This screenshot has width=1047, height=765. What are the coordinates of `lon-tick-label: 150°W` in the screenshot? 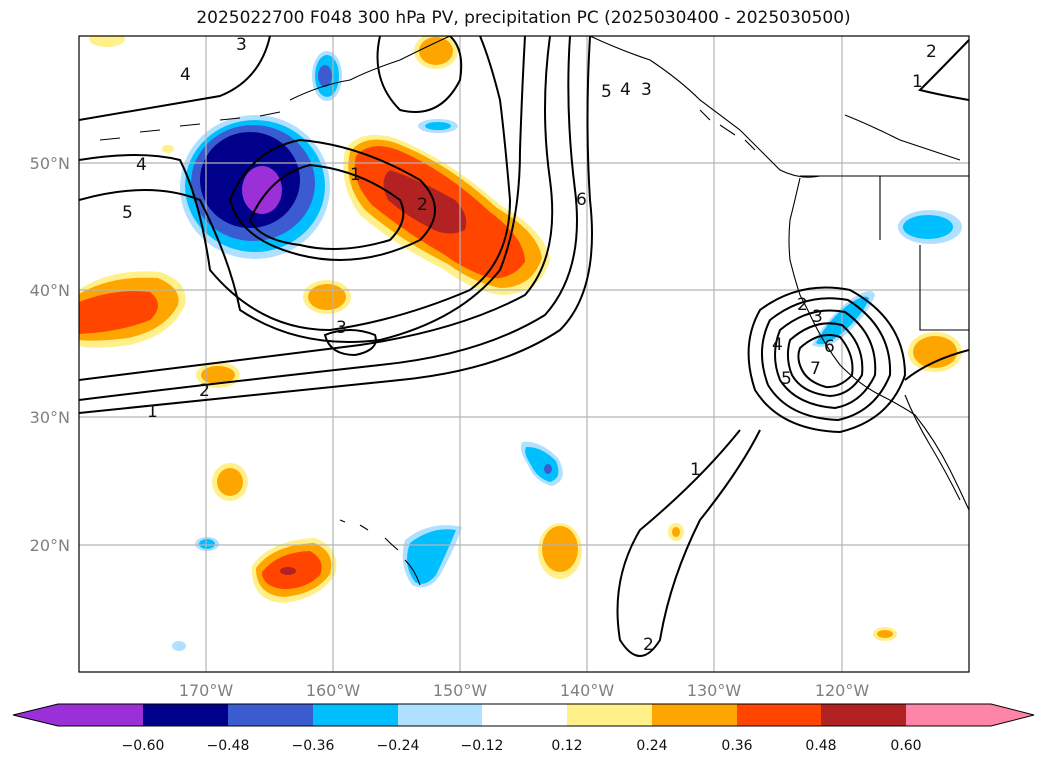 It's located at (460, 690).